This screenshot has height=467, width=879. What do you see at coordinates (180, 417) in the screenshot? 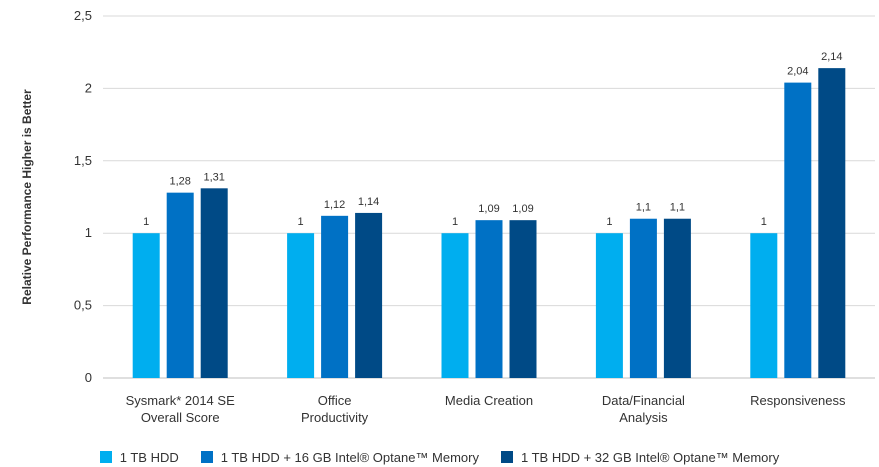
I see `x-category-label: Overall Score` at bounding box center [180, 417].